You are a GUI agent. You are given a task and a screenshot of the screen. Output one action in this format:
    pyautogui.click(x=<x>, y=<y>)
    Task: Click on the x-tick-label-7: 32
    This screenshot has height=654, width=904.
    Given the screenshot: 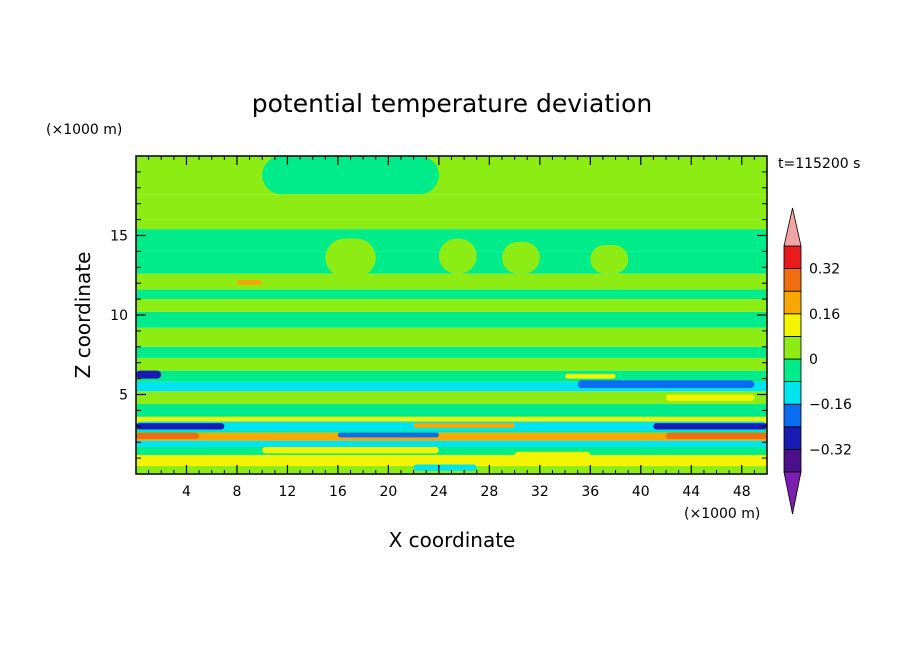 What is the action you would take?
    pyautogui.click(x=540, y=492)
    